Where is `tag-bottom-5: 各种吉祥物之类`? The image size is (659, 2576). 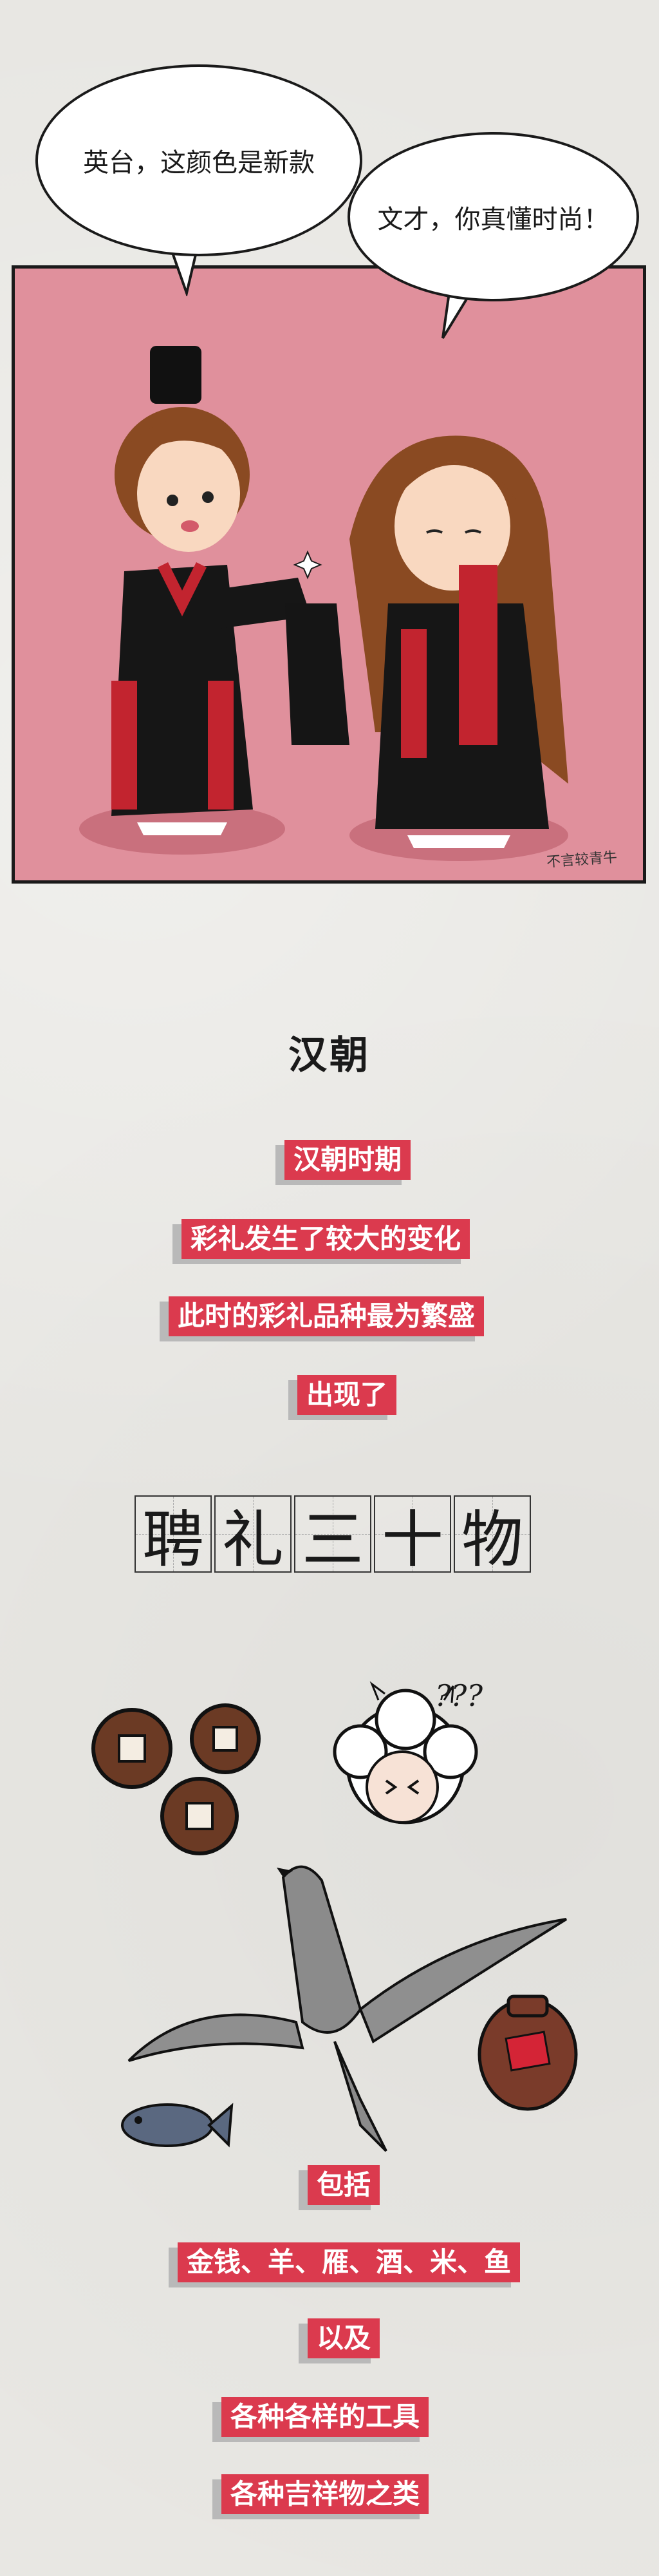
tag-bottom-5: 各种吉祥物之类 is located at coordinates (325, 2494).